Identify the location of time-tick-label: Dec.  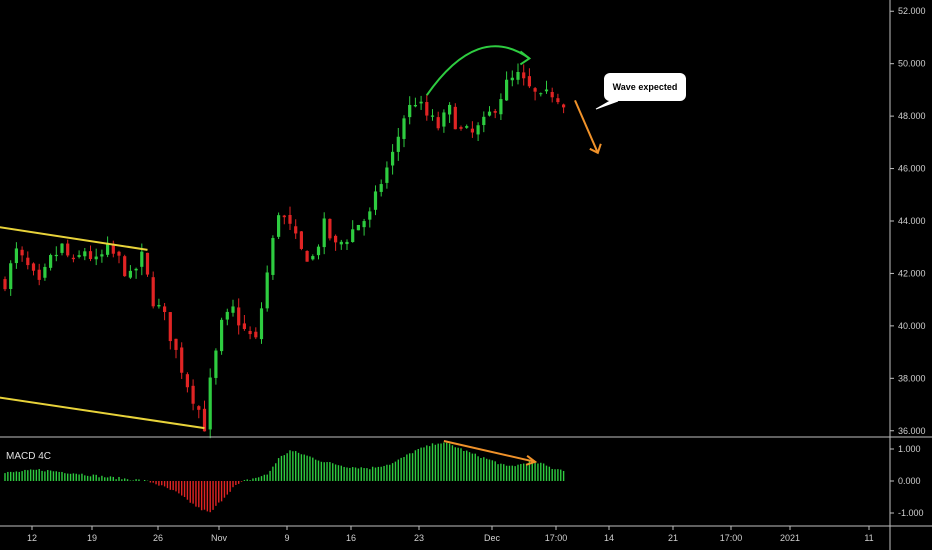
(492, 538).